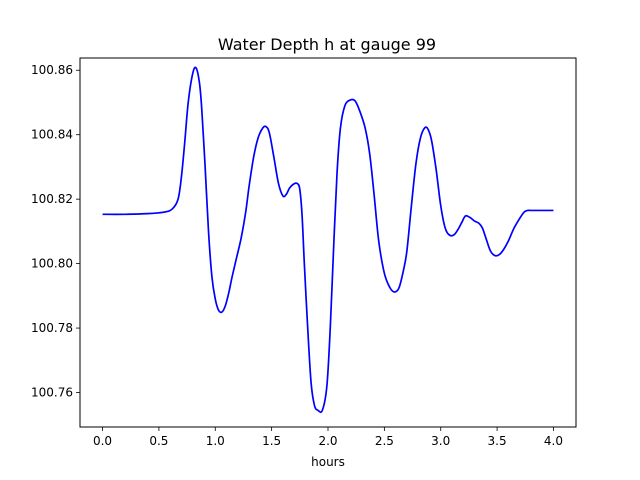 This screenshot has width=640, height=480. Describe the element at coordinates (52, 70) in the screenshot. I see `y-tick-label: 100.86` at that location.